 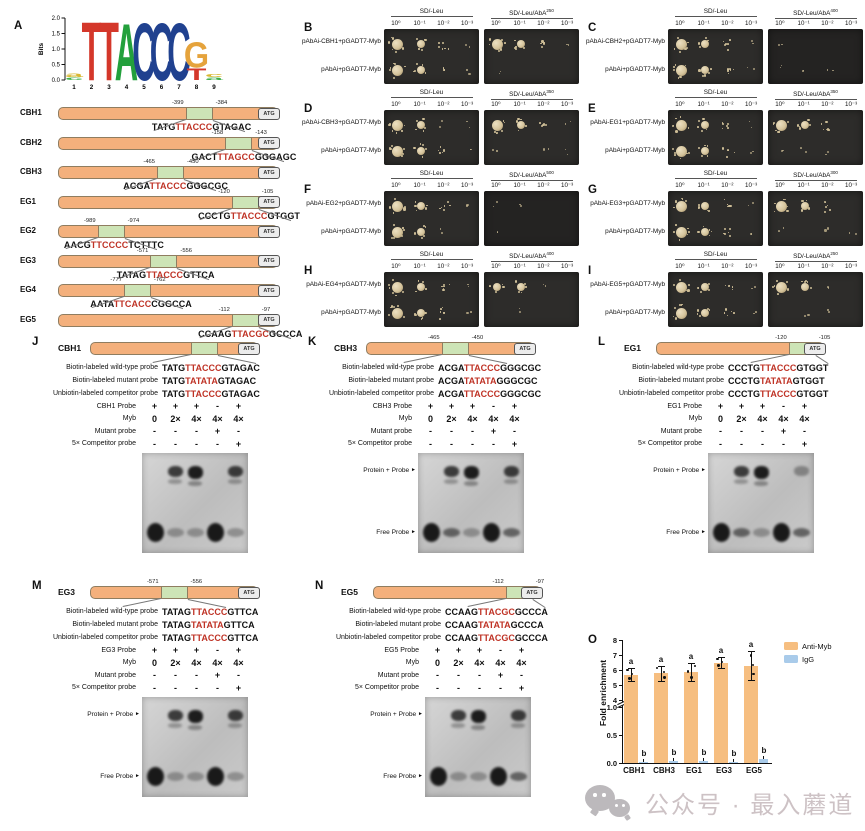 I want to click on svg-text: T, so click(x=197, y=75).